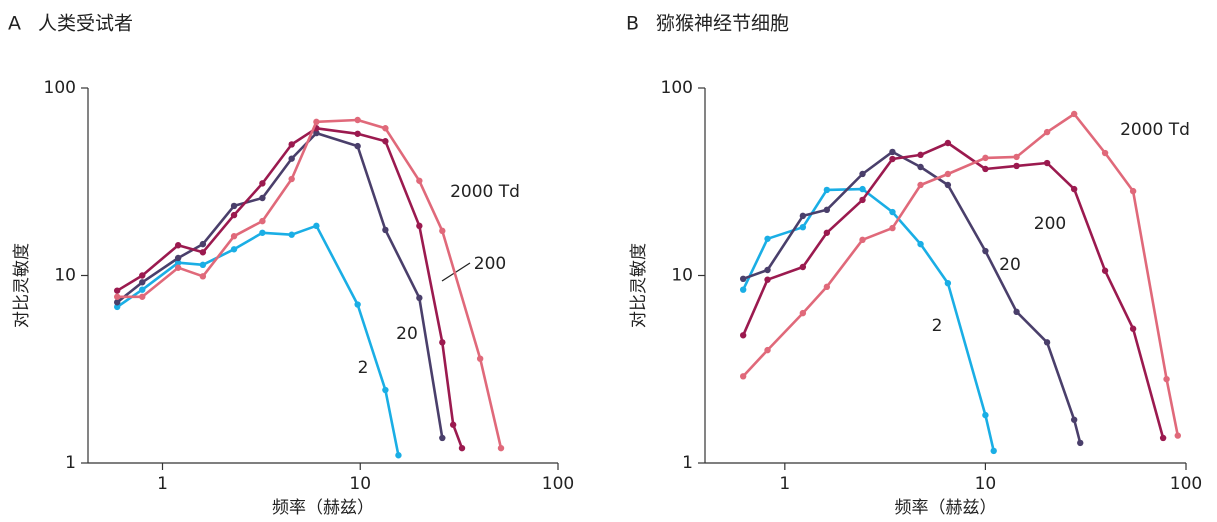 Image resolution: width=1217 pixels, height=522 pixels. What do you see at coordinates (14, 24) in the screenshot?
I see `panel-letter: A` at bounding box center [14, 24].